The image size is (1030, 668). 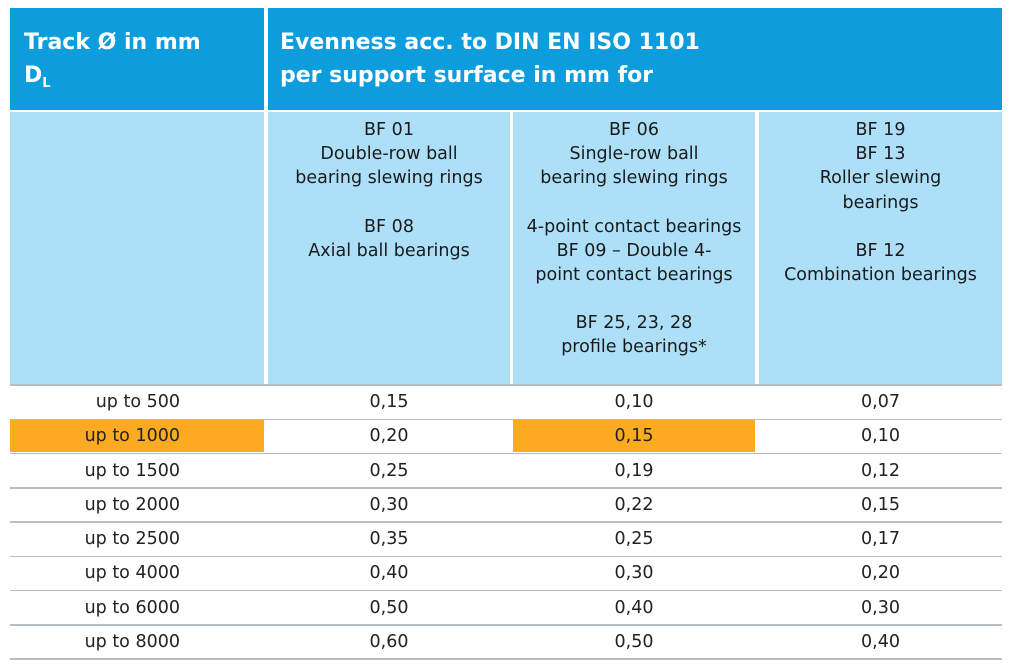 I want to click on evenness-cell: 0,35, so click(x=389, y=539).